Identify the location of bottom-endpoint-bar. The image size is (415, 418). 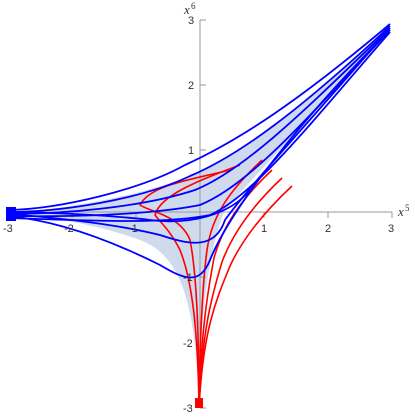
(199, 403).